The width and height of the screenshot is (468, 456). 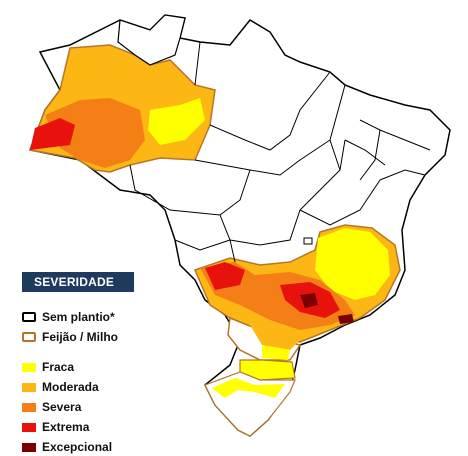 I want to click on legend-label: Fraca, so click(x=58, y=367).